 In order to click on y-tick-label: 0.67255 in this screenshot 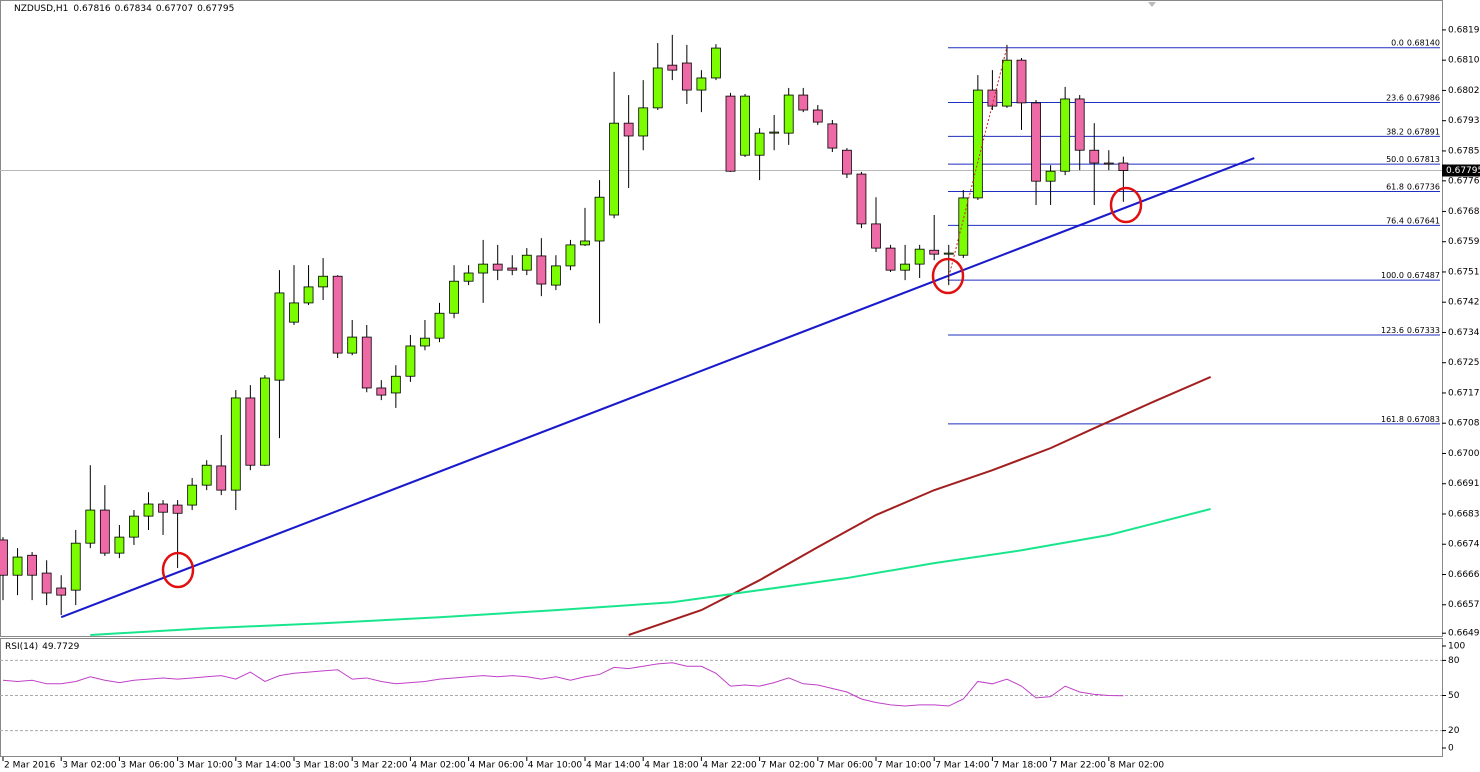, I will do `click(1464, 363)`.